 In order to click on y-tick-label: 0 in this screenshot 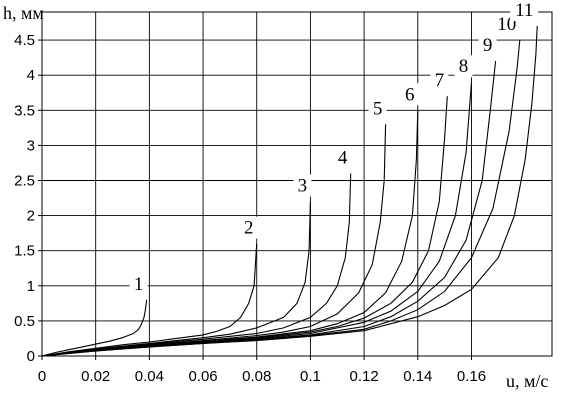, I will do `click(31, 356)`.